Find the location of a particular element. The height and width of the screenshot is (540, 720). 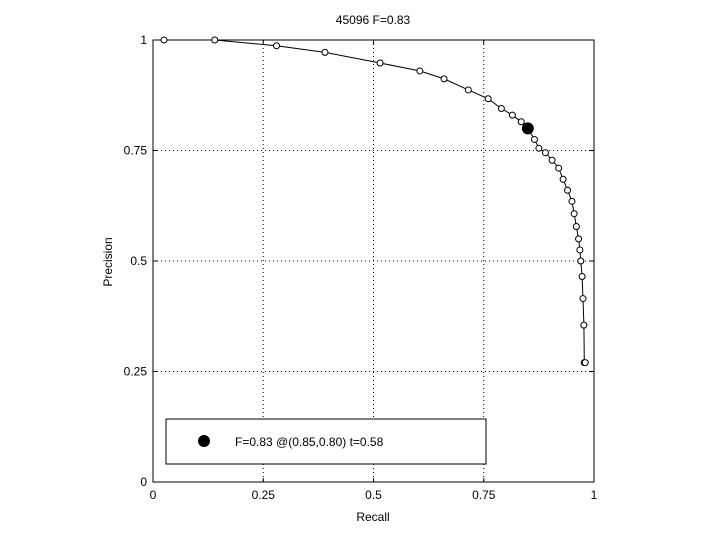

y-tick-label: 1 is located at coordinates (143, 40).